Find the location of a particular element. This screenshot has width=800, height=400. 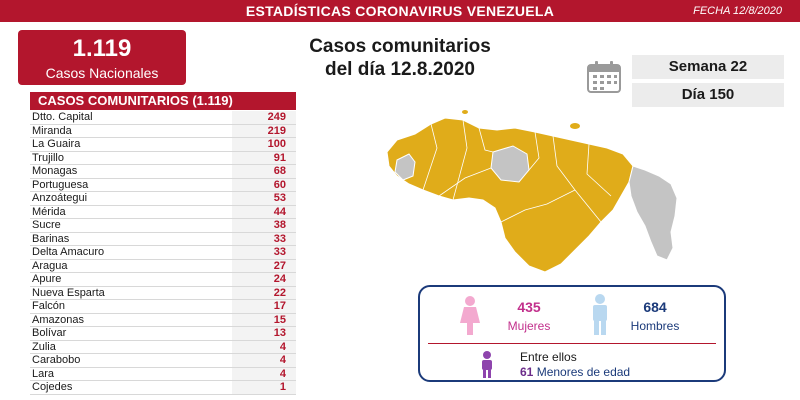

map-affected-region is located at coordinates (510, 195).